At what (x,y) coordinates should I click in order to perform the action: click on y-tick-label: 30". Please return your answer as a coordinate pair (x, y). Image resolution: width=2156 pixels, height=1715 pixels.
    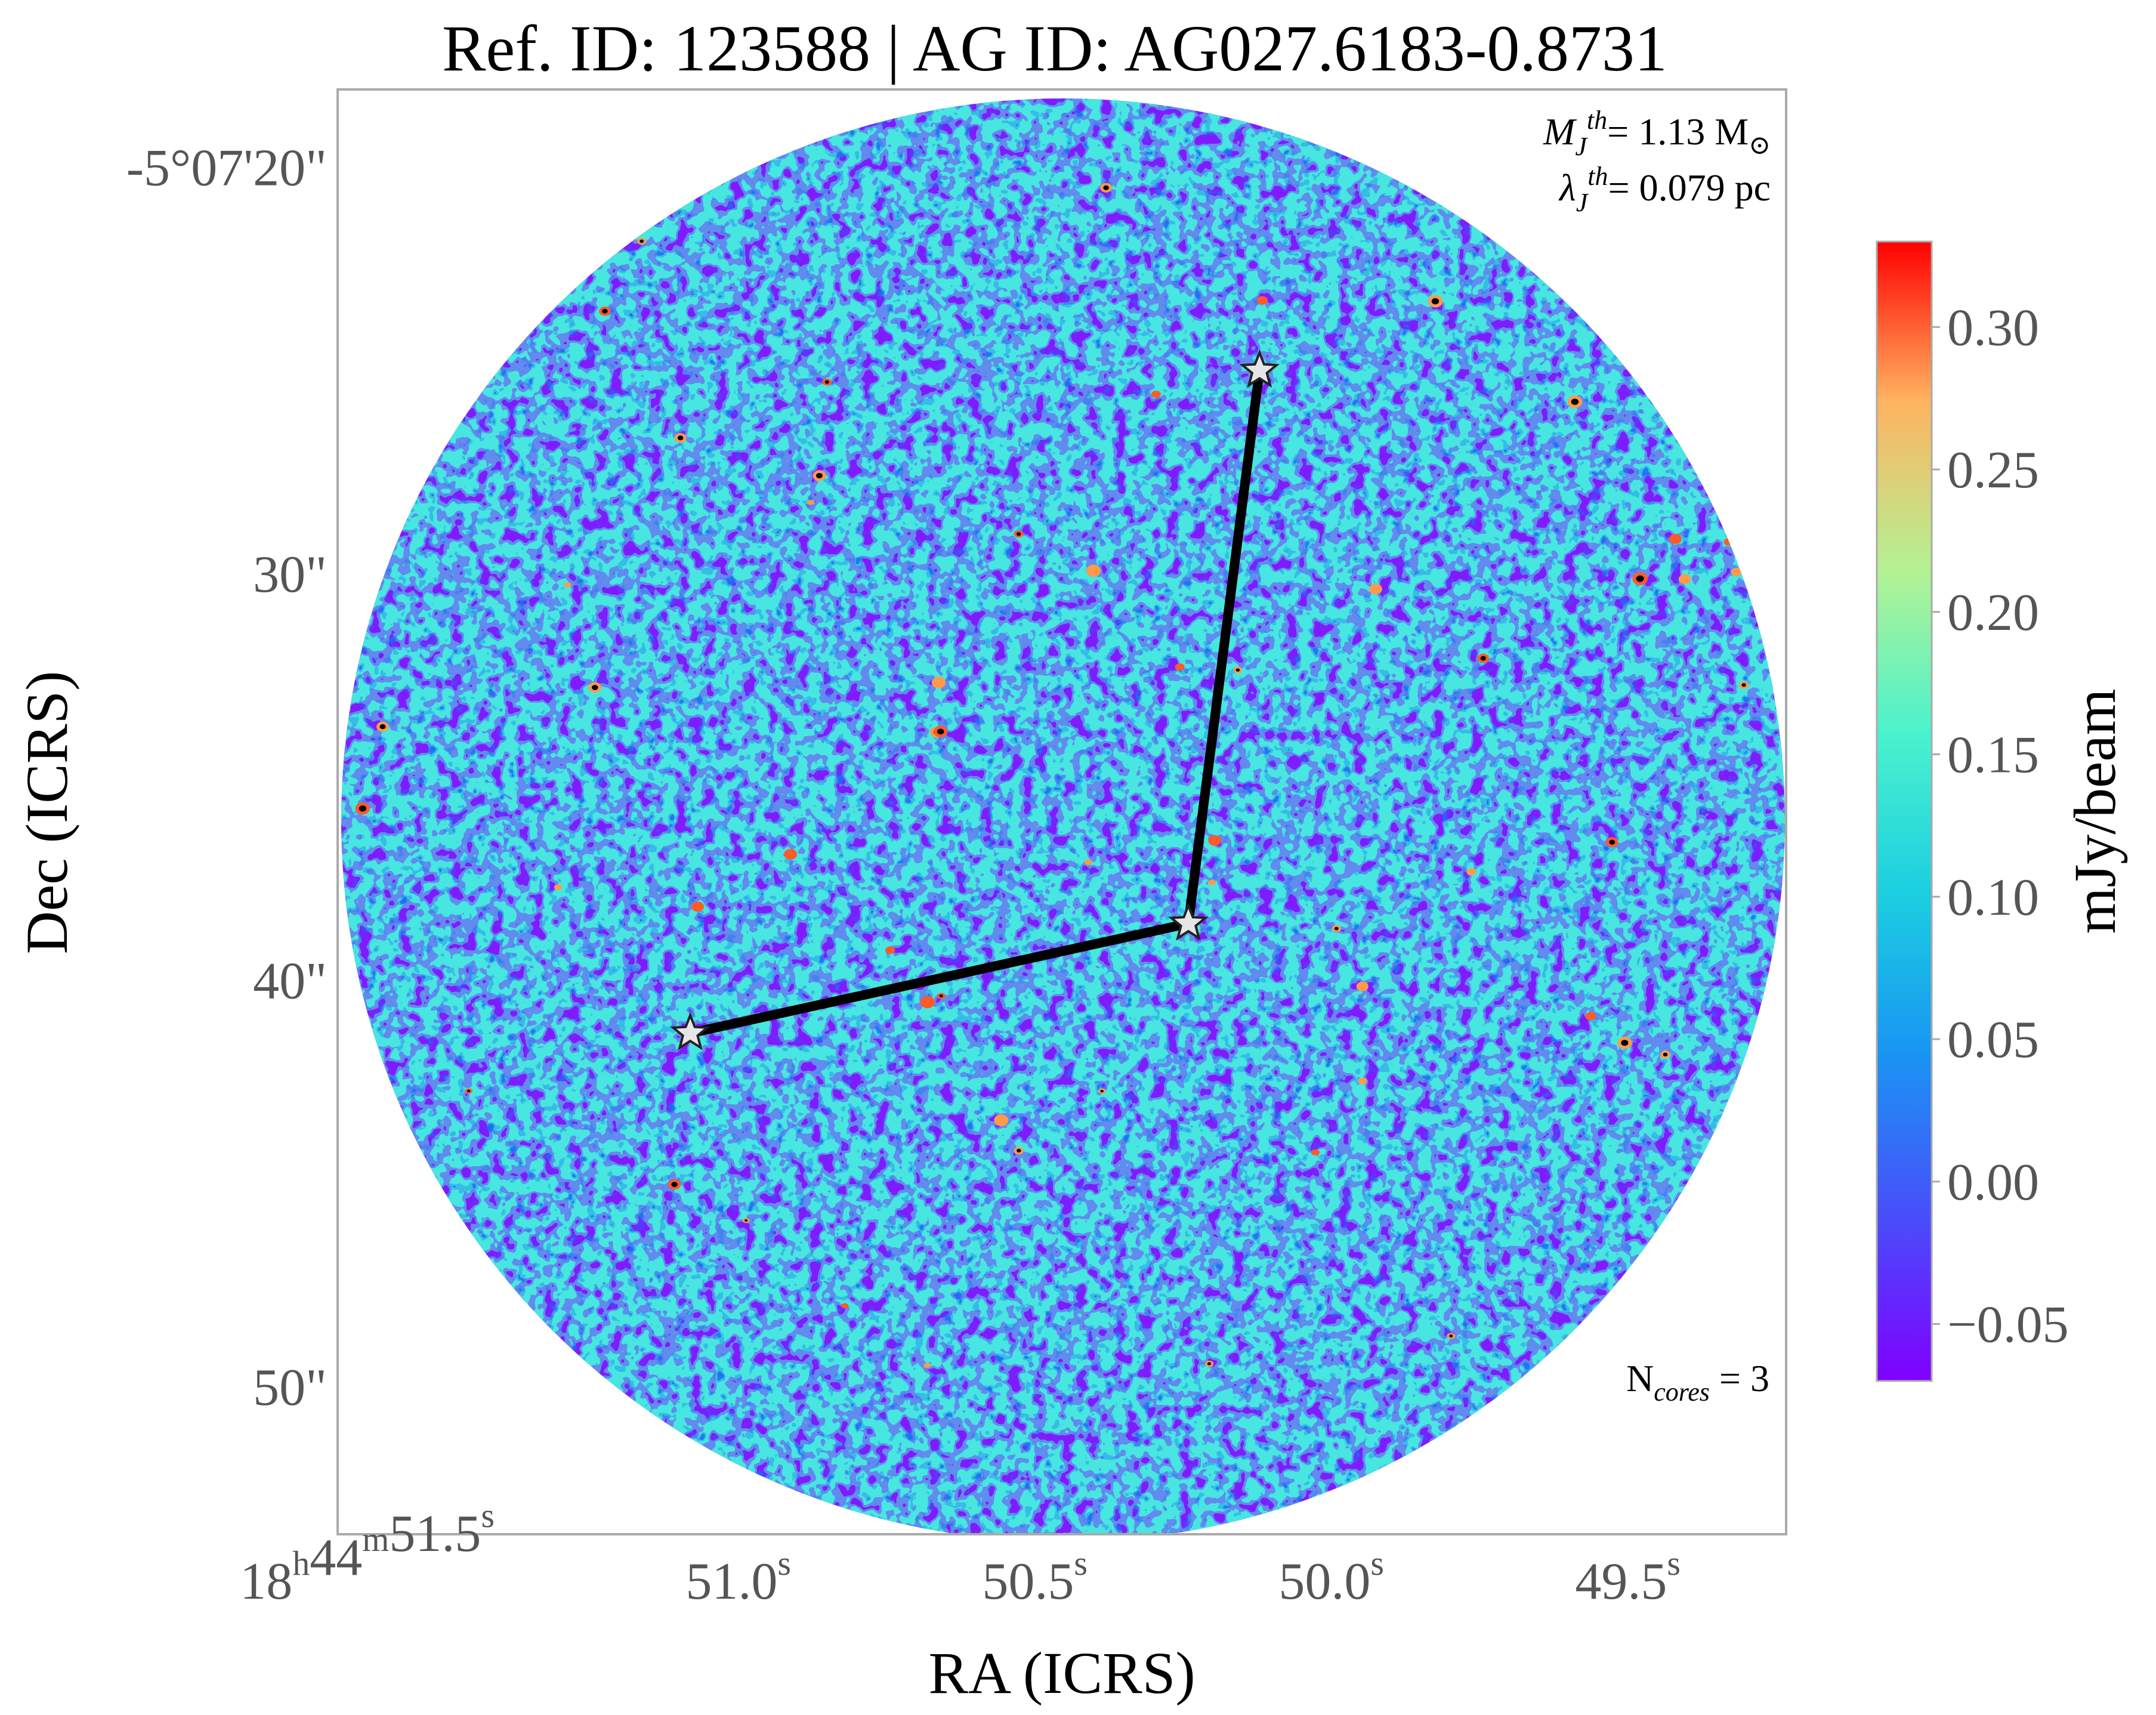
    Looking at the image, I should click on (290, 575).